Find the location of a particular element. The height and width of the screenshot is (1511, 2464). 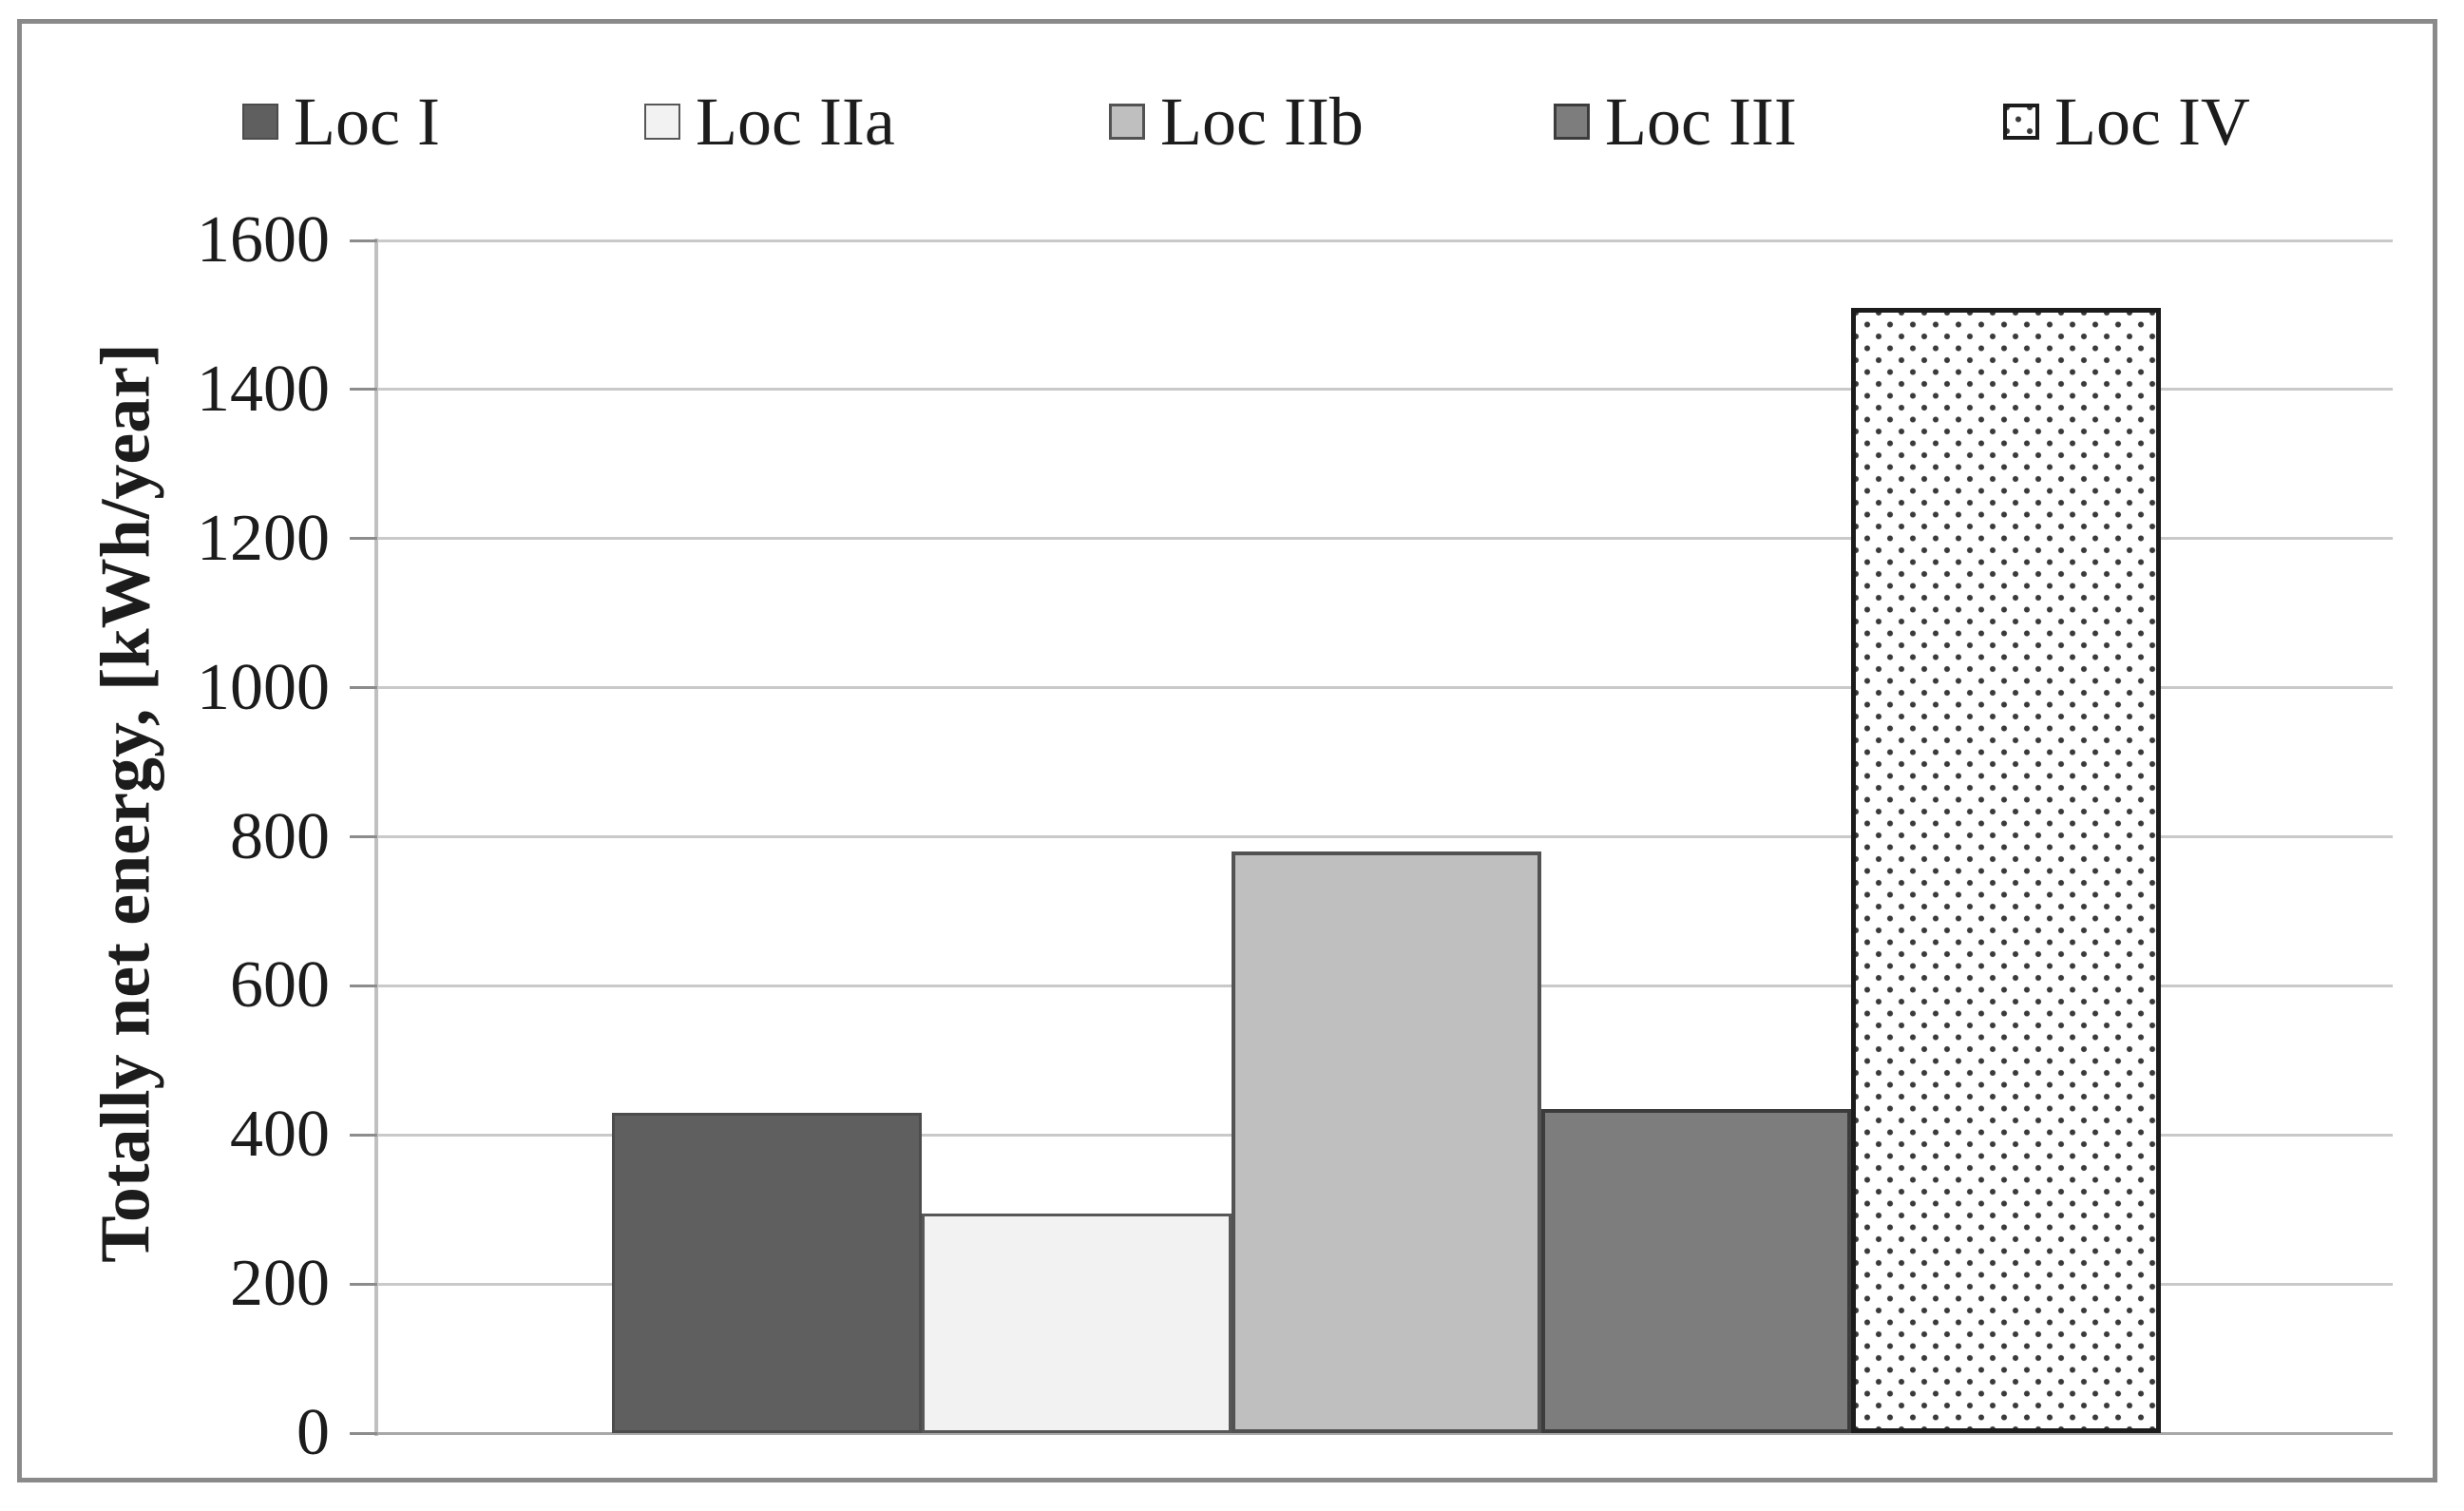

legend-swatch-loc_iib is located at coordinates (1127, 122).